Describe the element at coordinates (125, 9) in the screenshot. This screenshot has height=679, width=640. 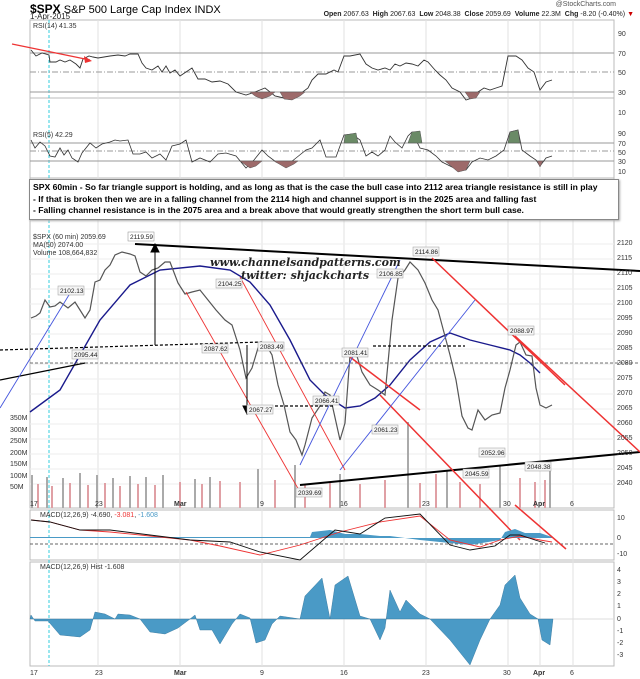
I see `symbol-title: $SPX S&P 500 Large Cap Index INDX` at that location.